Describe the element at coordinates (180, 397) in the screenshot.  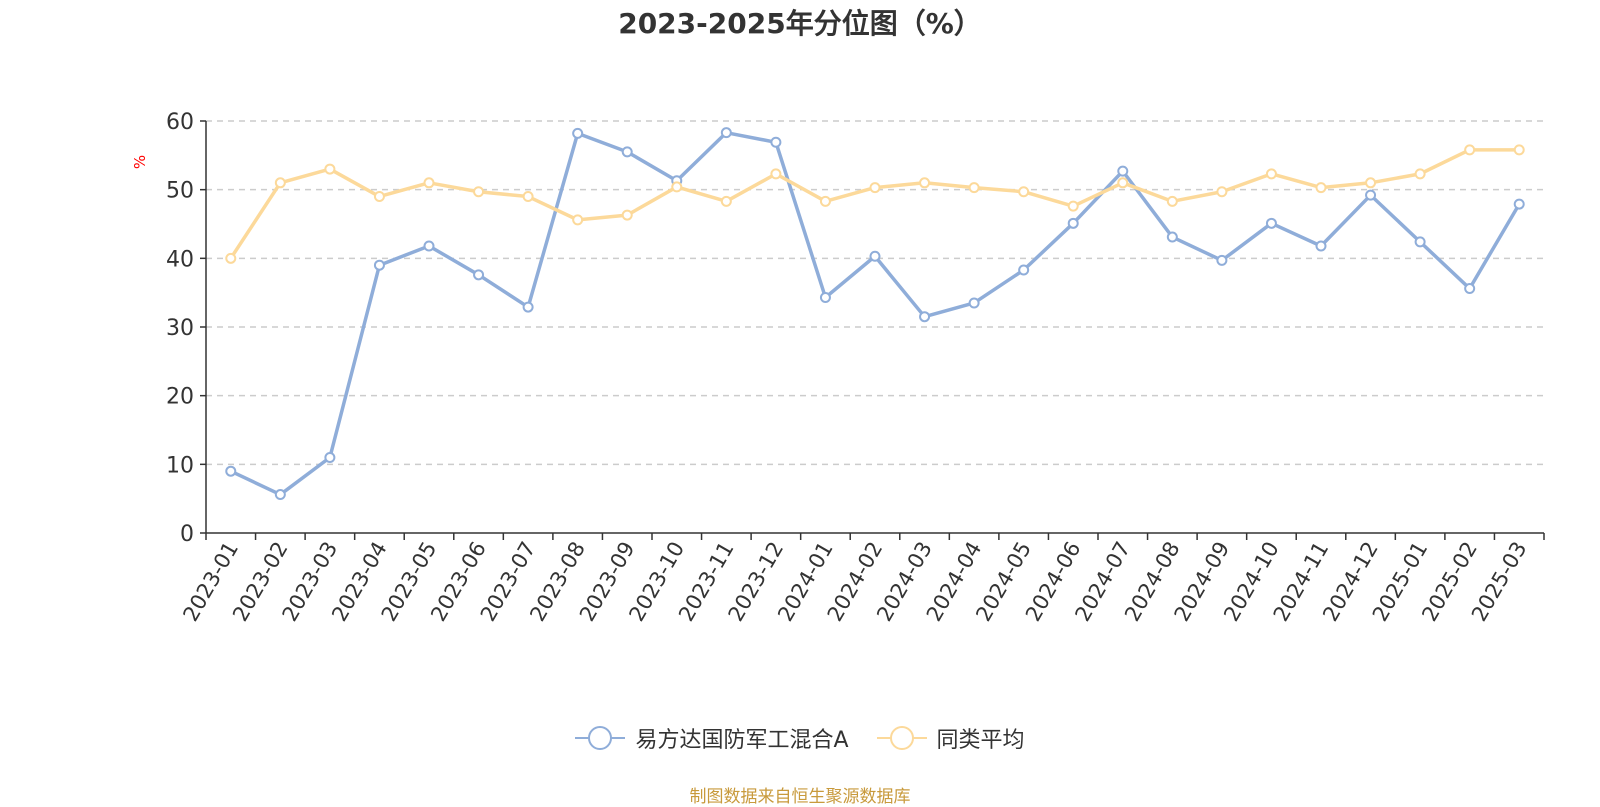
I see `y-tick-label-20: 20` at that location.